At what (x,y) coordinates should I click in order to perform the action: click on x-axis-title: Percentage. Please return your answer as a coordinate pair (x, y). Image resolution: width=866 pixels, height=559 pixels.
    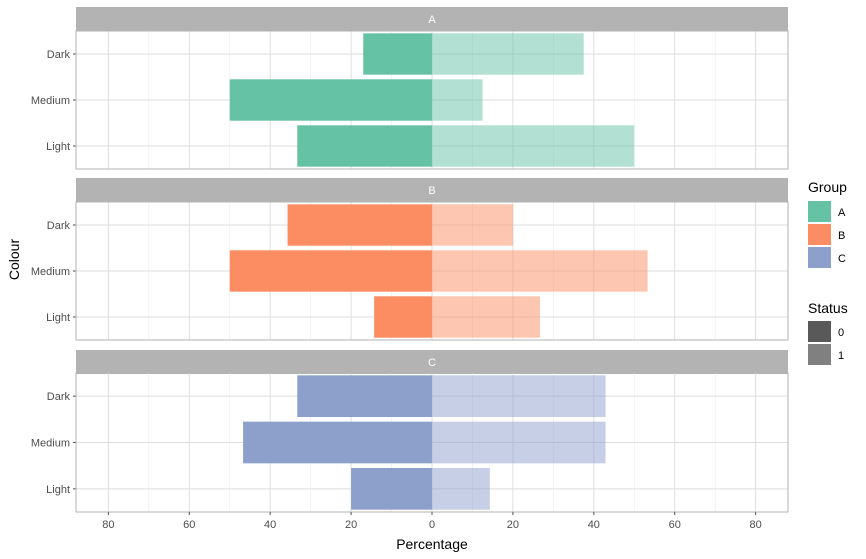
    Looking at the image, I should click on (432, 544).